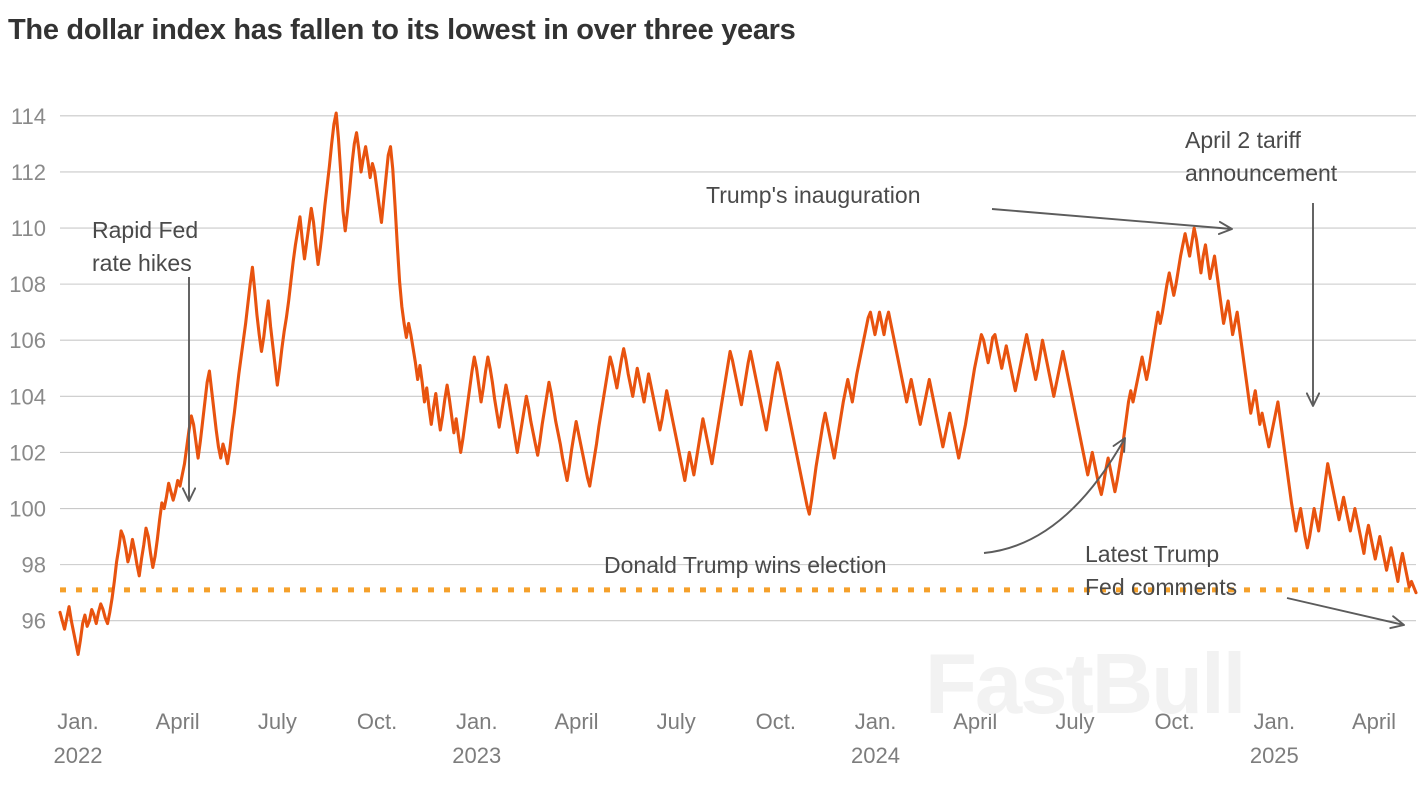 The height and width of the screenshot is (810, 1420). What do you see at coordinates (1313, 399) in the screenshot?
I see `annotation-arrowhead-april-2-tariff-announcement` at bounding box center [1313, 399].